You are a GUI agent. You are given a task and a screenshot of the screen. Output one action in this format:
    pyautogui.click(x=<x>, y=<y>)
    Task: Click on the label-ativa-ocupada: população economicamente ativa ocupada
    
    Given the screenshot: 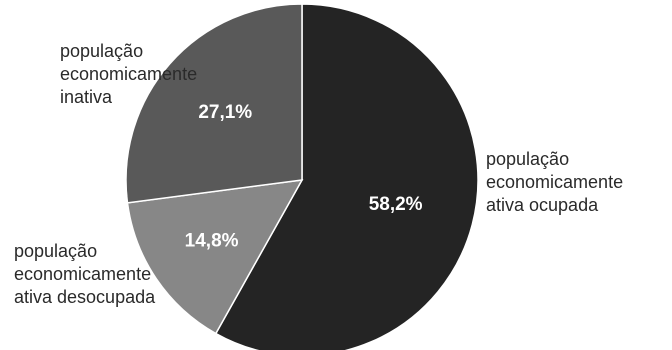 What is the action you would take?
    pyautogui.click(x=554, y=182)
    